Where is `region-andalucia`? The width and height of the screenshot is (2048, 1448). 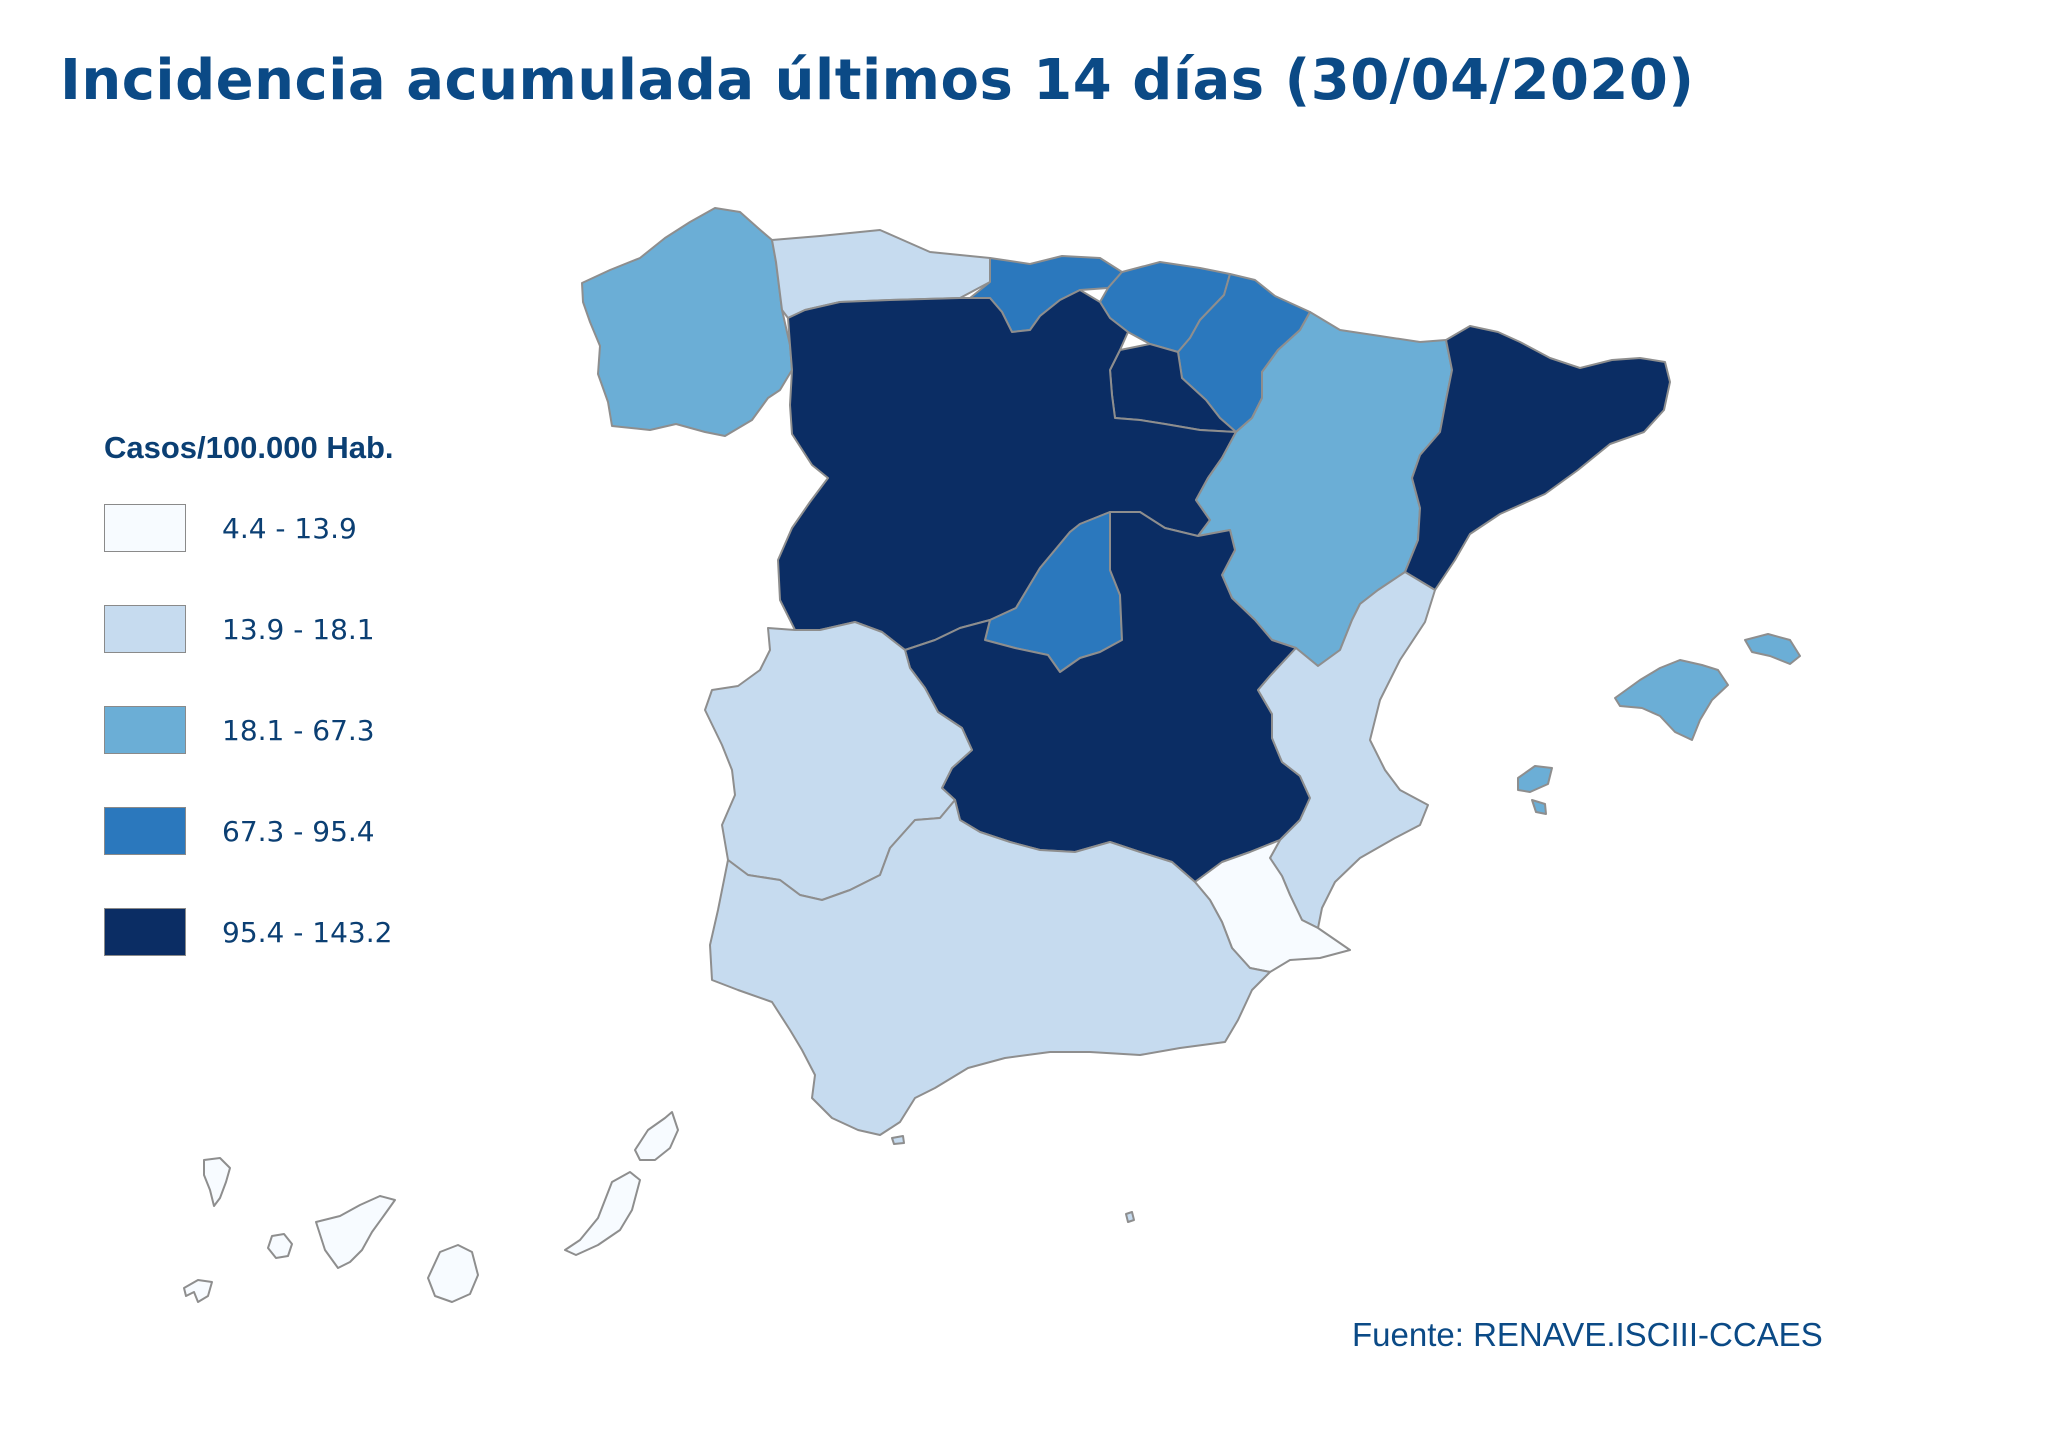 region-andalucia is located at coordinates (990, 967).